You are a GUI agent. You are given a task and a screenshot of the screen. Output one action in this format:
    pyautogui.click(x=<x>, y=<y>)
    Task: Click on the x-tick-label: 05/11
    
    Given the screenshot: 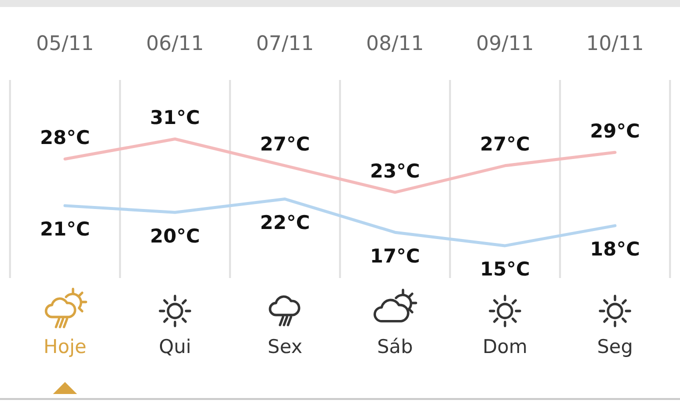 What is the action you would take?
    pyautogui.click(x=65, y=43)
    